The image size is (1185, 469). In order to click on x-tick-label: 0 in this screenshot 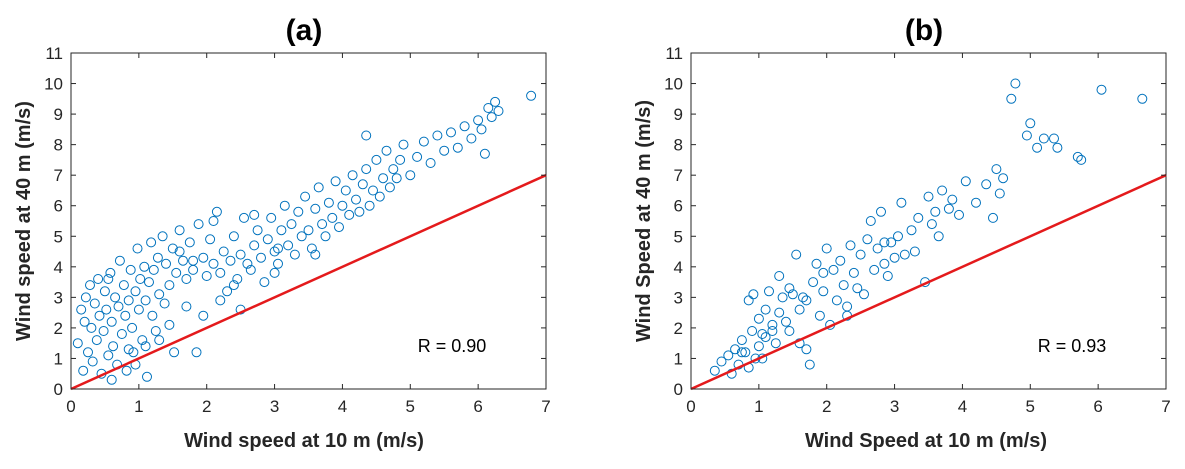, I will do `click(690, 406)`.